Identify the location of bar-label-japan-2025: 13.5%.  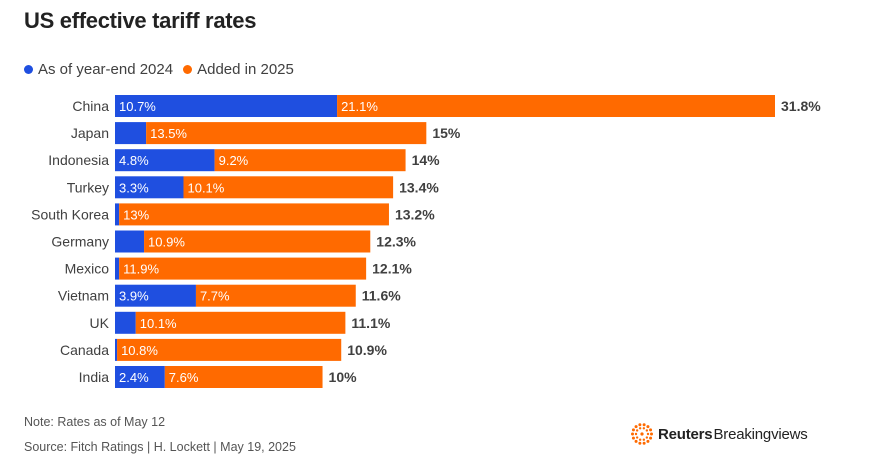
(168, 133).